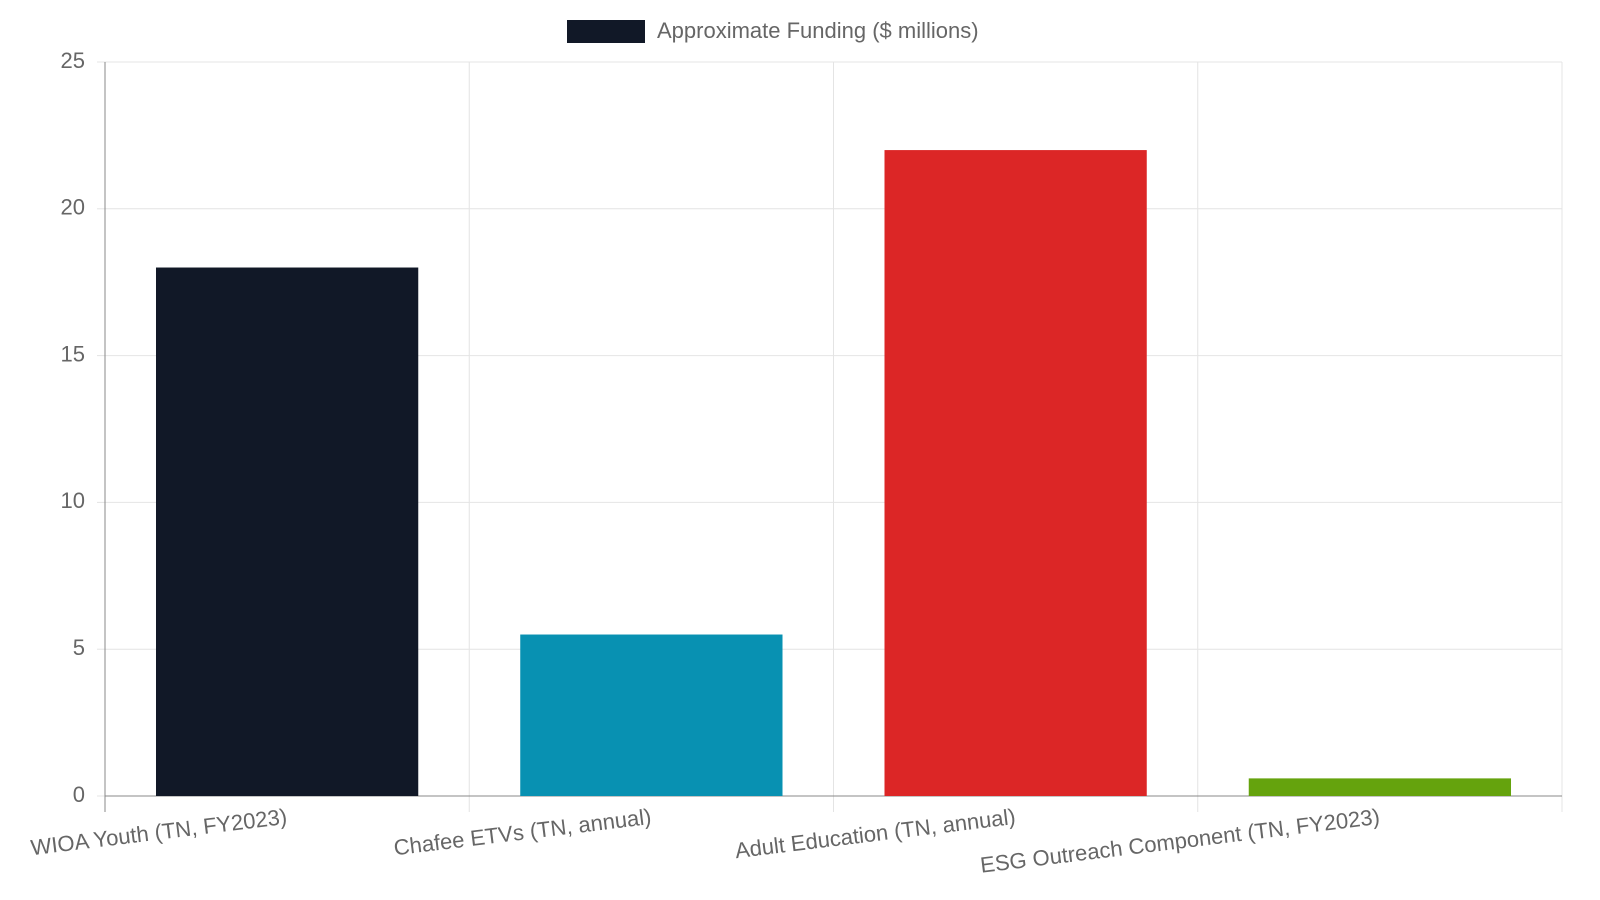 The width and height of the screenshot is (1600, 900). What do you see at coordinates (818, 30) in the screenshot?
I see `legend-label: Approximate Funding ($ millions)` at bounding box center [818, 30].